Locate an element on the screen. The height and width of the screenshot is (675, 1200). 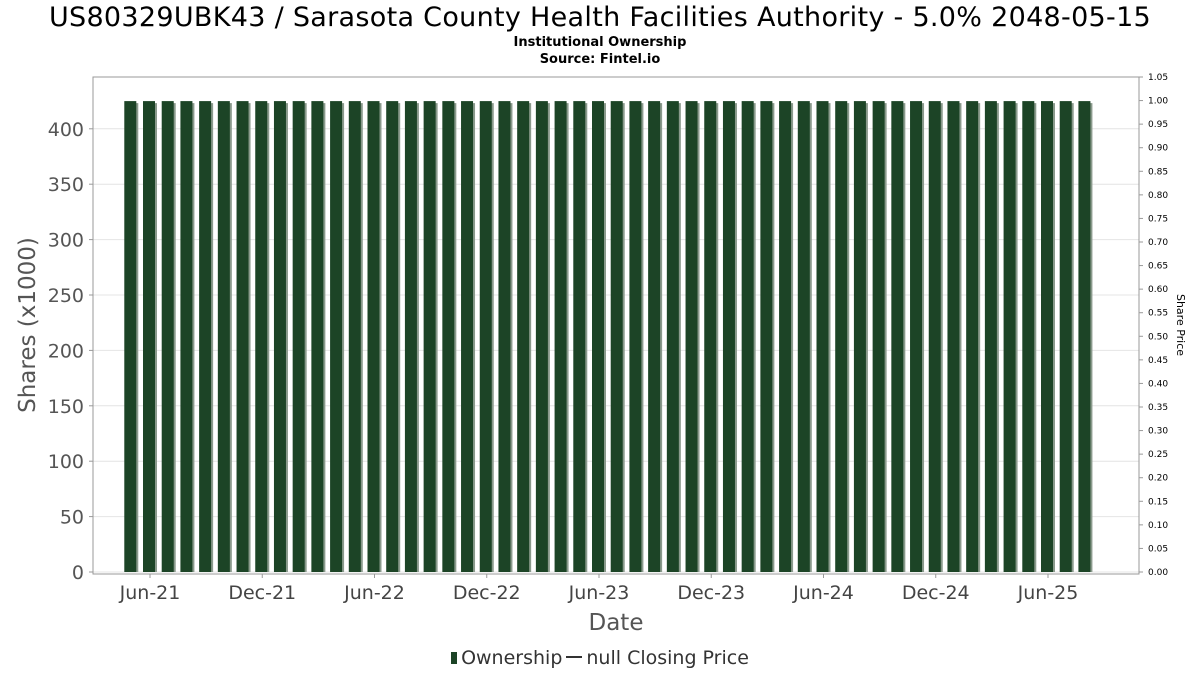
right-tick-label: 0.00 is located at coordinates (1158, 573).